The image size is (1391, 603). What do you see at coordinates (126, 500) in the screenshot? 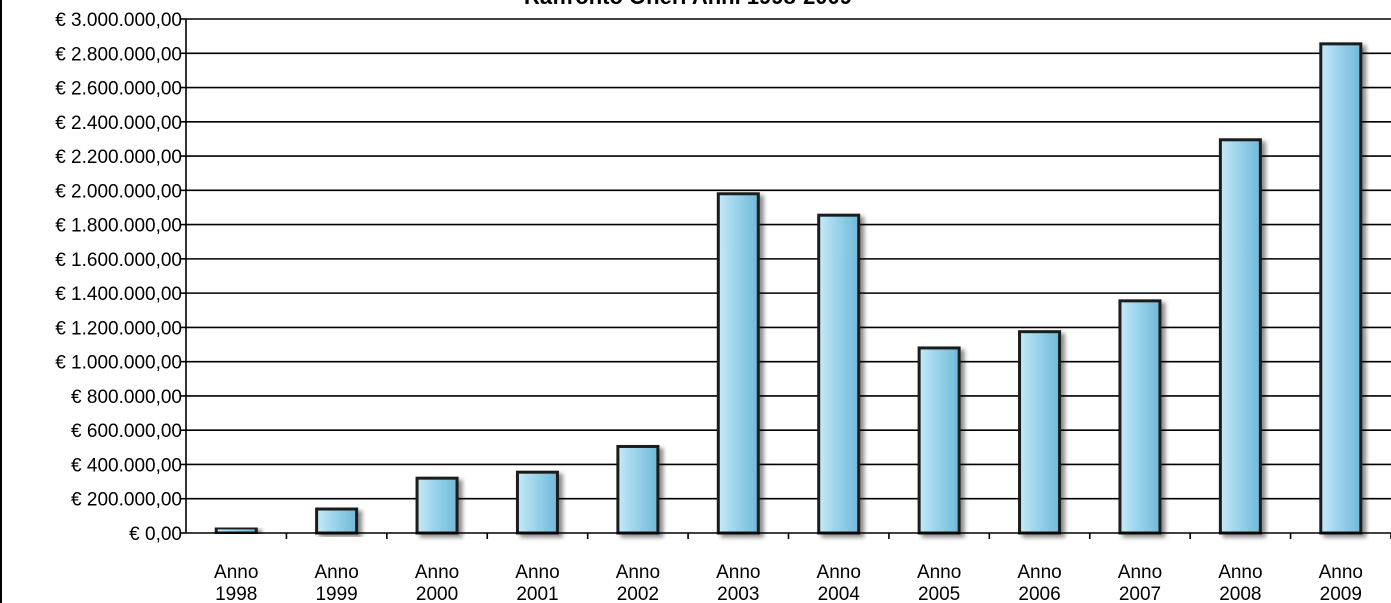
I see `y-tick-label: € 200.000,00` at bounding box center [126, 500].